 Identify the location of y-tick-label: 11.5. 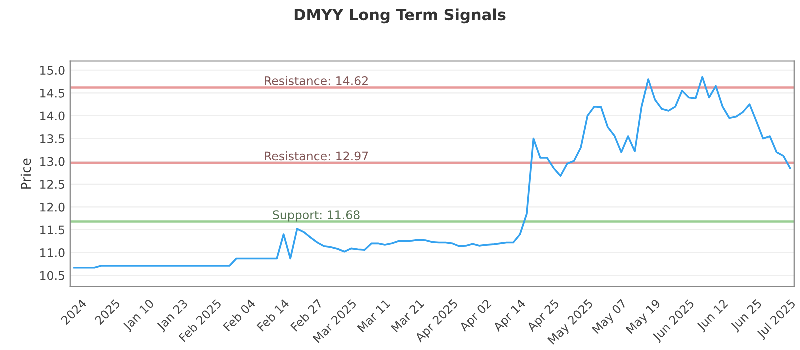
(52, 230).